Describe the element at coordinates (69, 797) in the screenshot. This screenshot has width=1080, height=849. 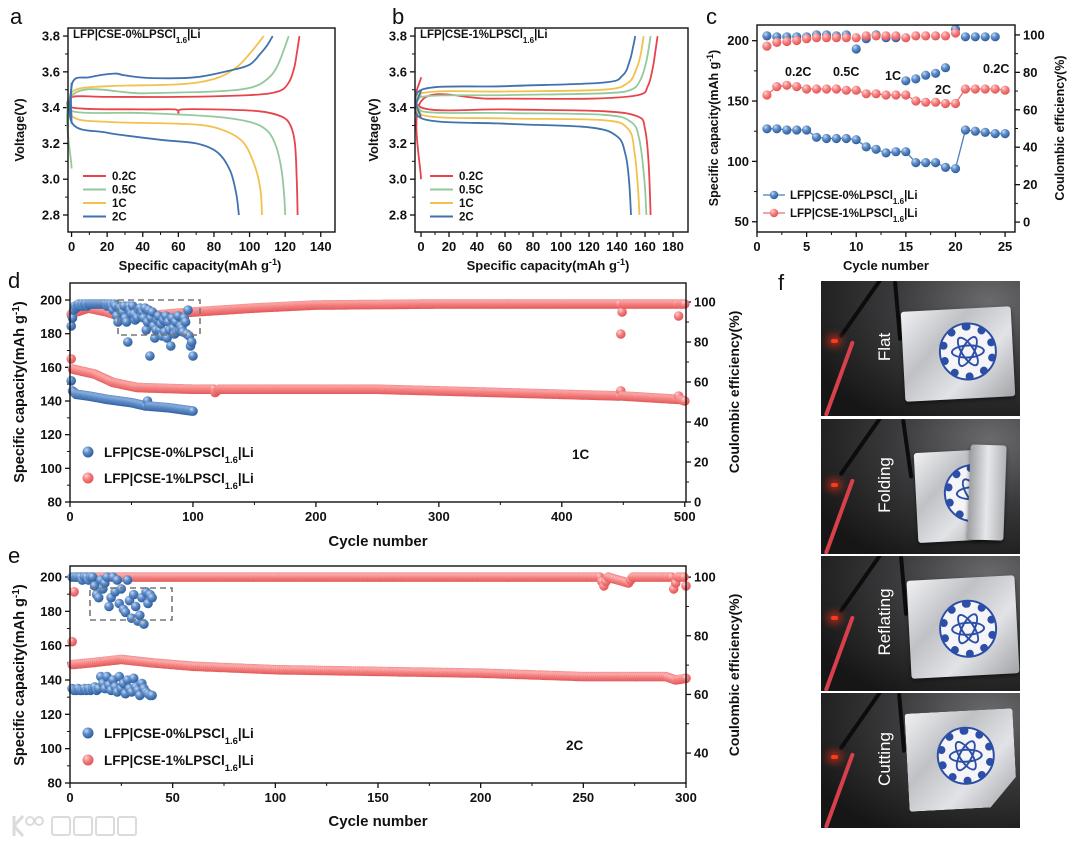
I see `x-tick-label: 0` at that location.